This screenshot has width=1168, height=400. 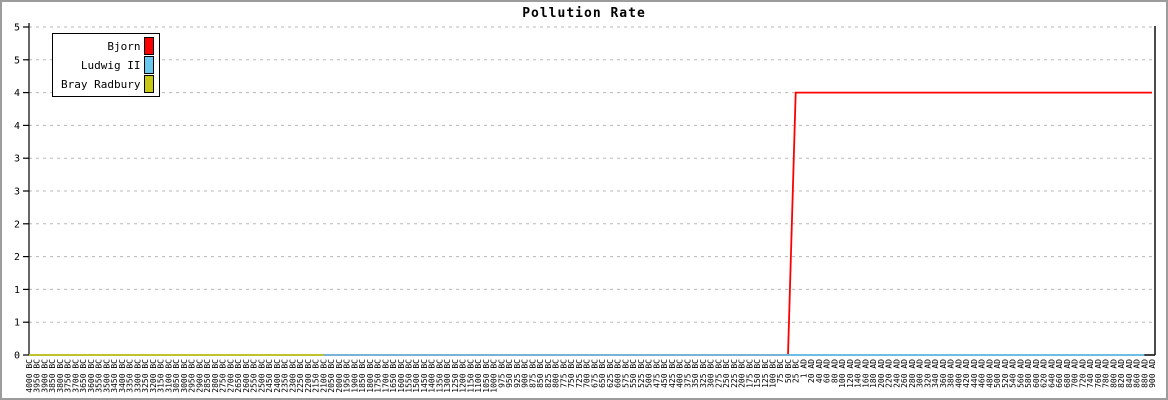 I want to click on x-axis-label: 820 AD, so click(x=1121, y=373).